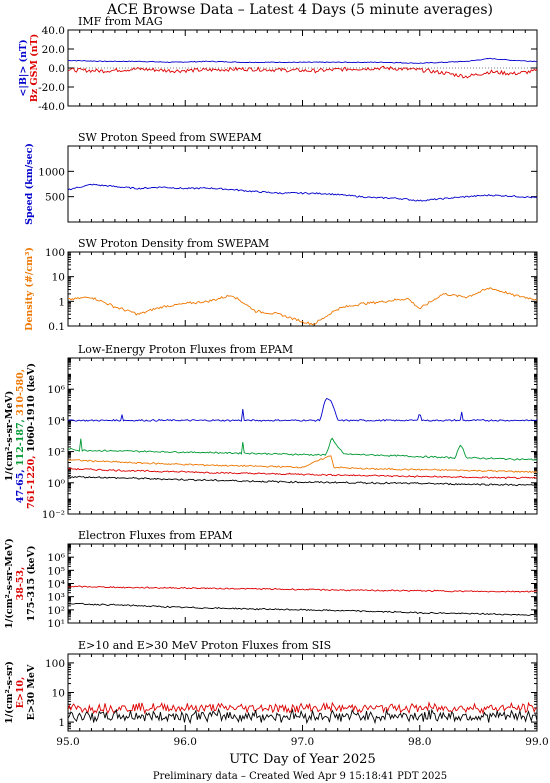 The width and height of the screenshot is (550, 783). Describe the element at coordinates (20, 693) in the screenshot. I see `y-axis-label: E>10,` at that location.